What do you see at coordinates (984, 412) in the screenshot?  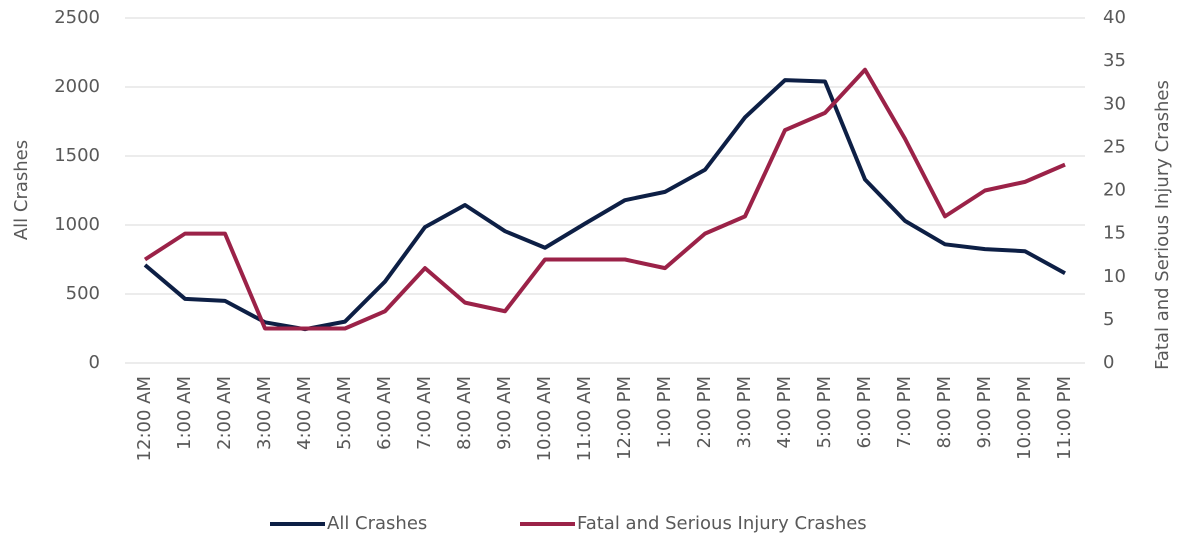 I see `x-tick-label: 9:00 PM` at bounding box center [984, 412].